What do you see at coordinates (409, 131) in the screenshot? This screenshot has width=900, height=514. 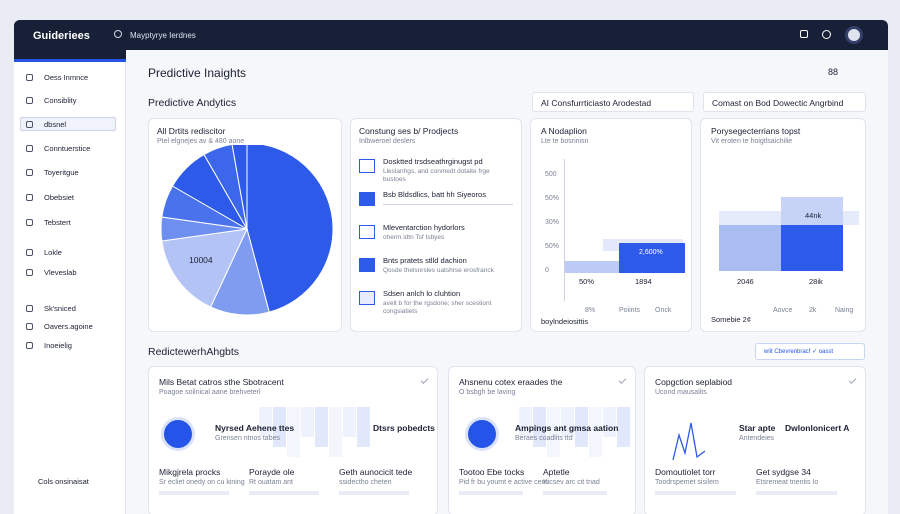 I see `card-title: Constung ses b/ Prodjects` at bounding box center [409, 131].